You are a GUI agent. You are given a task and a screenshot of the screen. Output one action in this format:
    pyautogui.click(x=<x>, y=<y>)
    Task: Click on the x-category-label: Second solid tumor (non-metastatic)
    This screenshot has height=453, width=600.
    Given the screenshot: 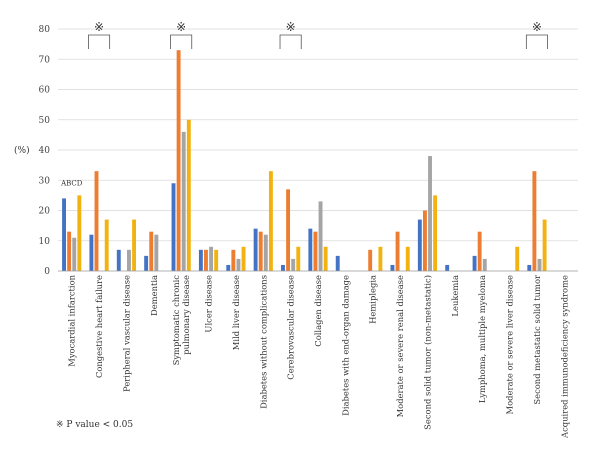 What is the action you would take?
    pyautogui.click(x=427, y=352)
    